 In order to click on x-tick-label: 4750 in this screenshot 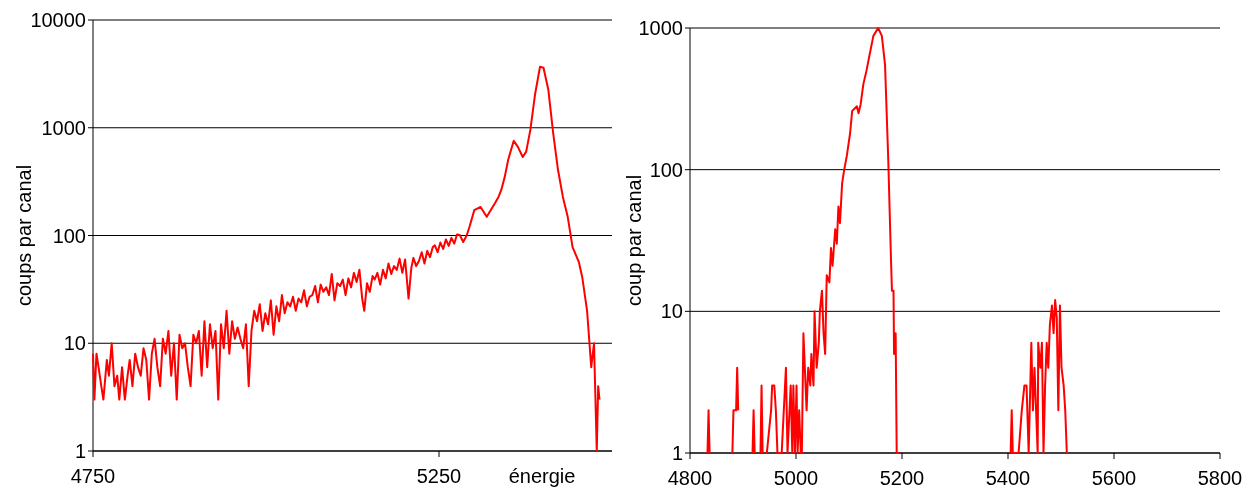, I will do `click(93, 476)`.